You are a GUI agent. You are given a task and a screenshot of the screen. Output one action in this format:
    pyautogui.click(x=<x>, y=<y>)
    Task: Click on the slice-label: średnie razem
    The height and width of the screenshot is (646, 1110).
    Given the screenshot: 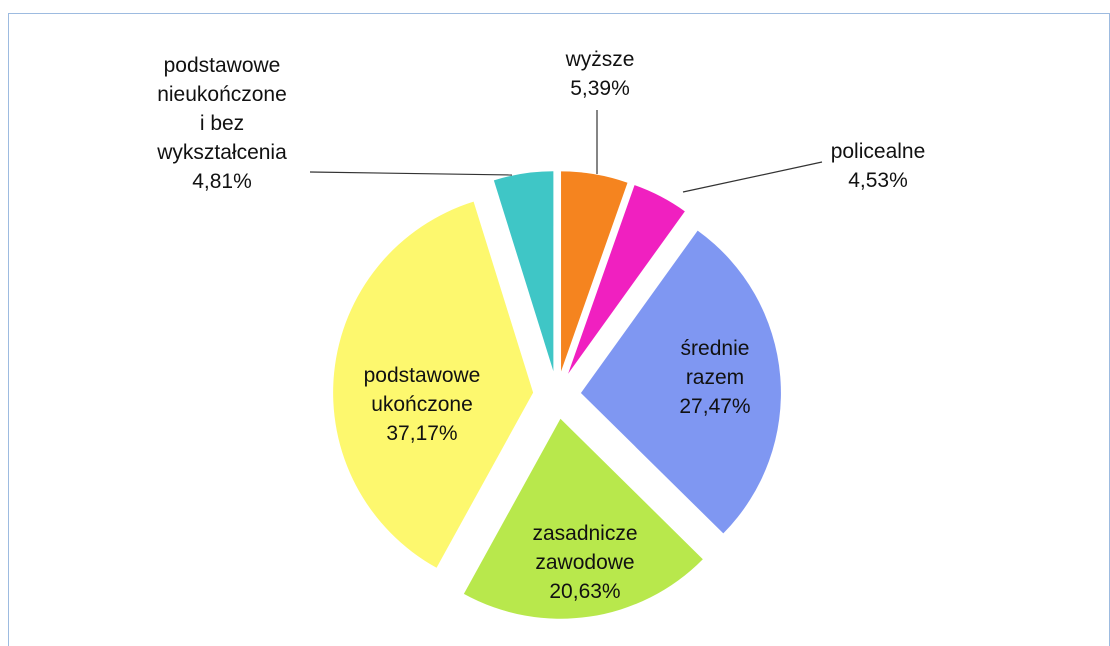 What is the action you would take?
    pyautogui.click(x=715, y=363)
    